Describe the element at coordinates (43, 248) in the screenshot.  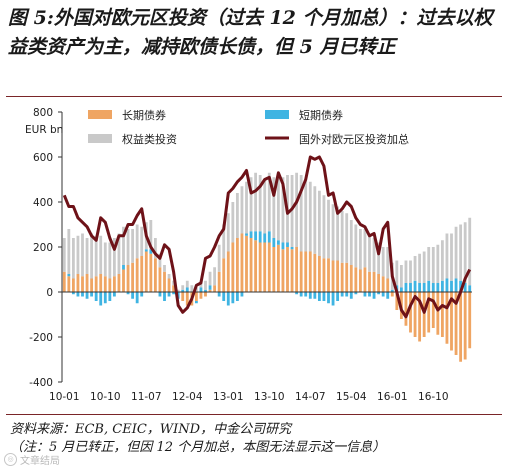
I see `y-tick-label: 200` at that location.